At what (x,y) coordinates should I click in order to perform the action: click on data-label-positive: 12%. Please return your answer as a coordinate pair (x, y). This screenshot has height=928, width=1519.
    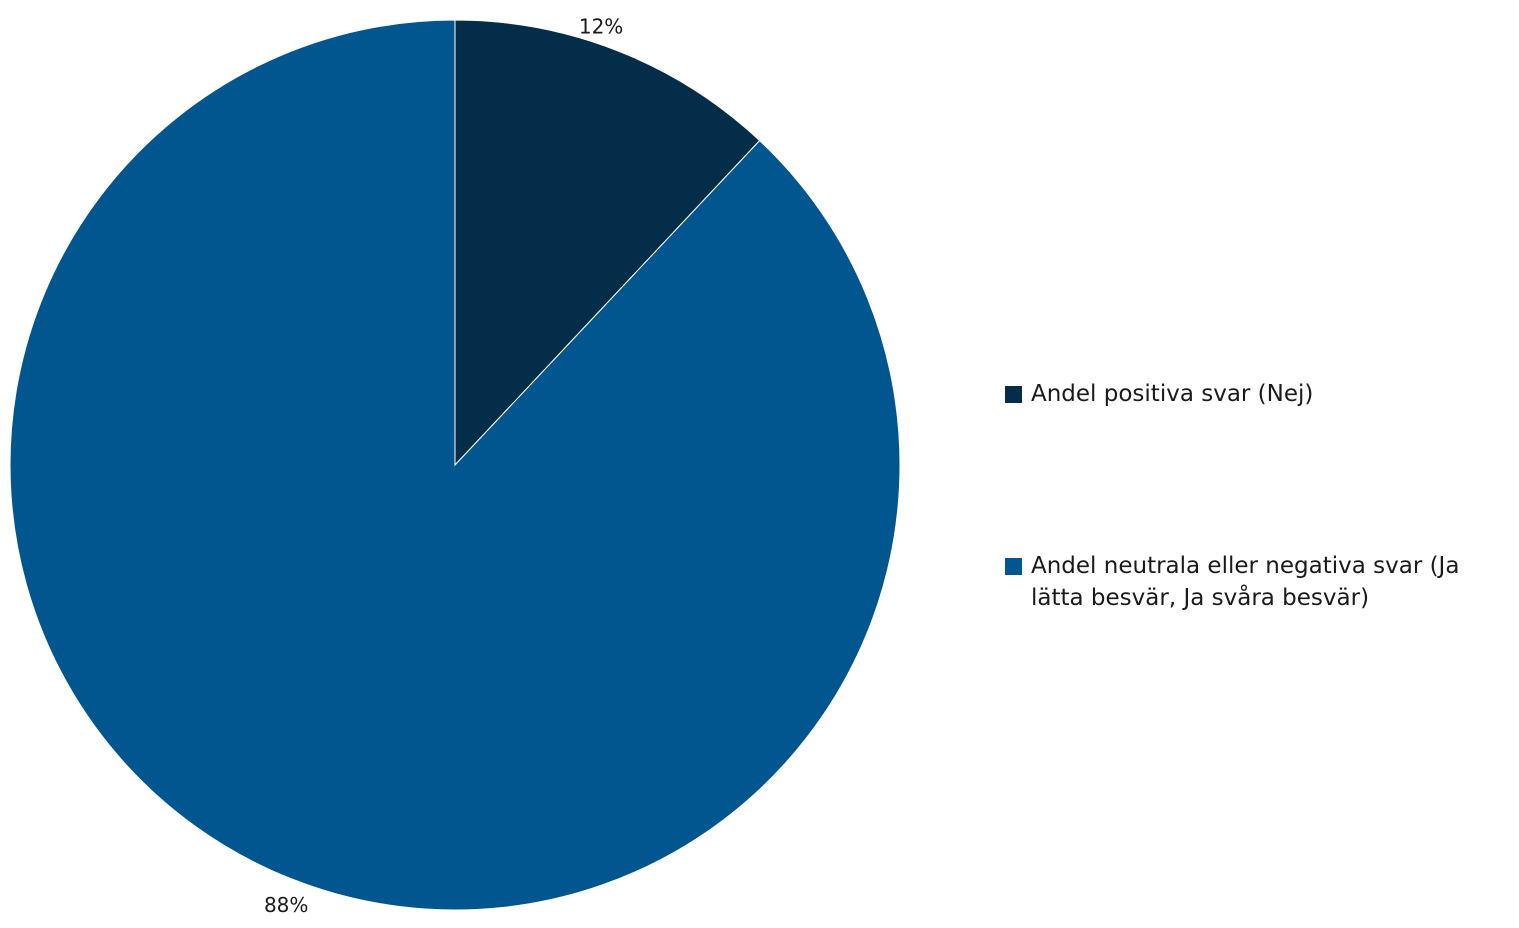
    Looking at the image, I should click on (601, 26).